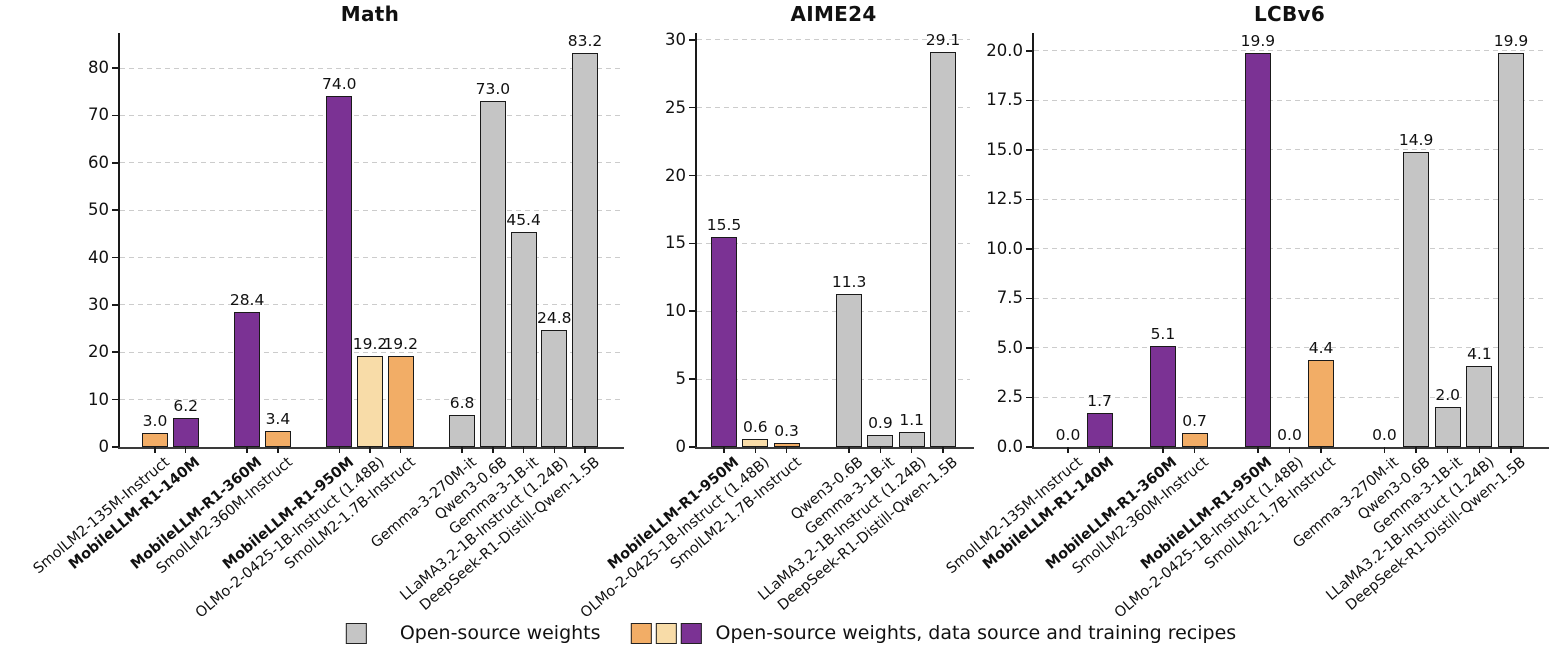 This screenshot has height=667, width=1560. What do you see at coordinates (339, 84) in the screenshot?
I see `bar-value-label: 74.0` at bounding box center [339, 84].